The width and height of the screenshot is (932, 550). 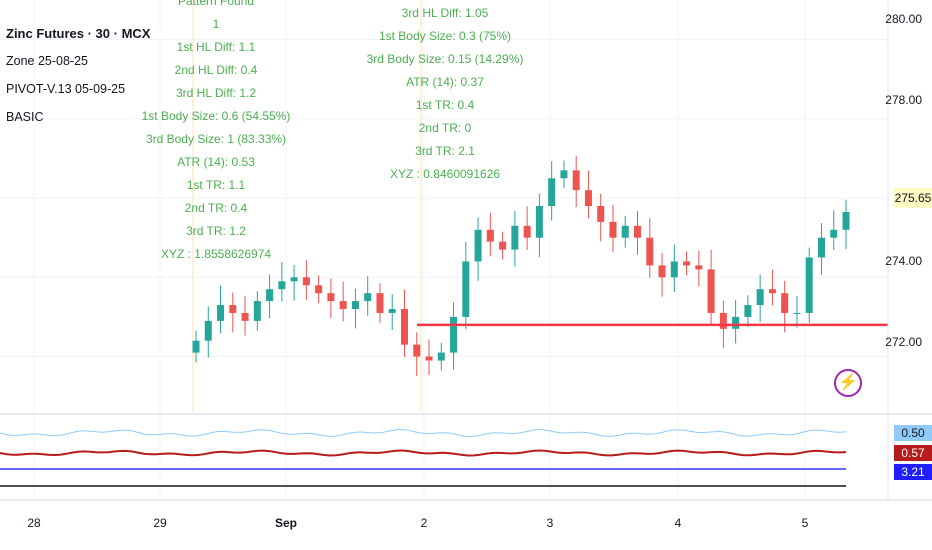 I want to click on x-tick-label: 29, so click(x=160, y=523).